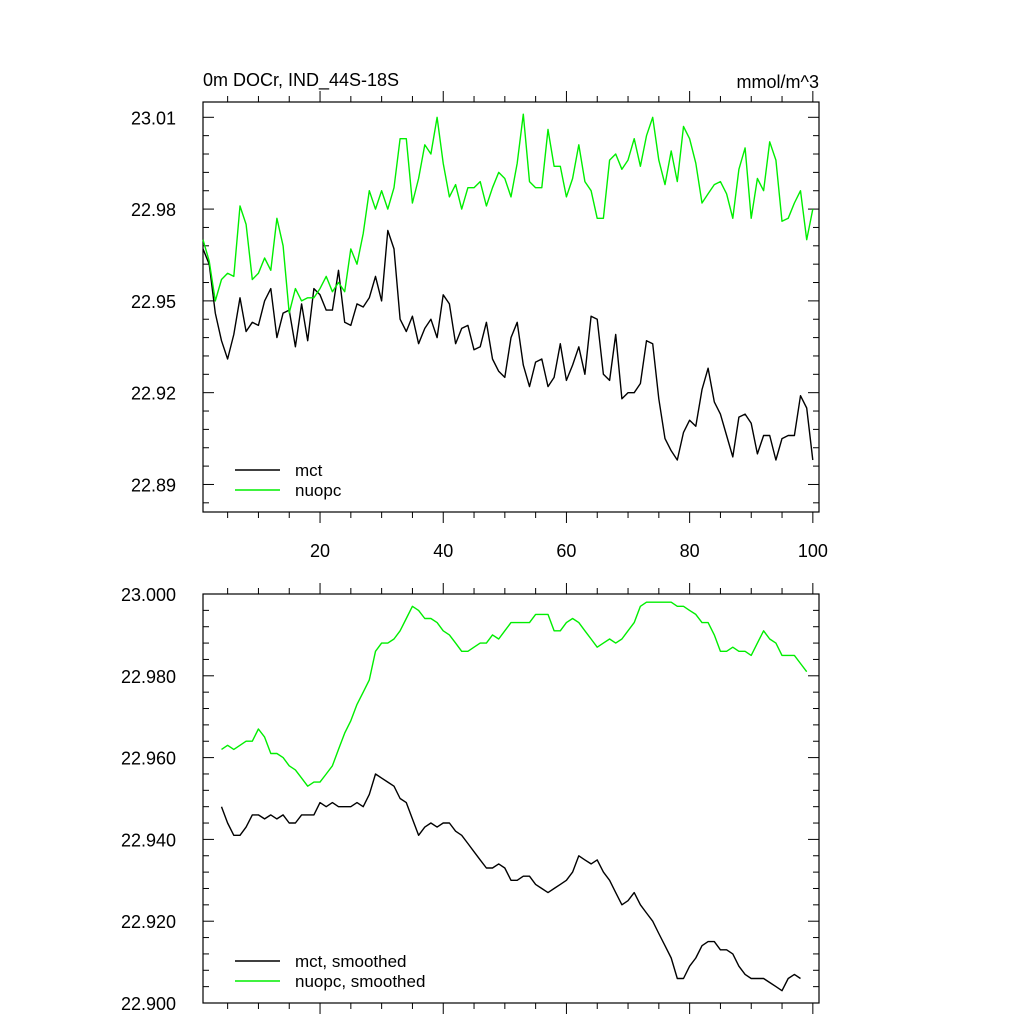  What do you see at coordinates (153, 394) in the screenshot?
I see `y-tick-label: 22.92` at bounding box center [153, 394].